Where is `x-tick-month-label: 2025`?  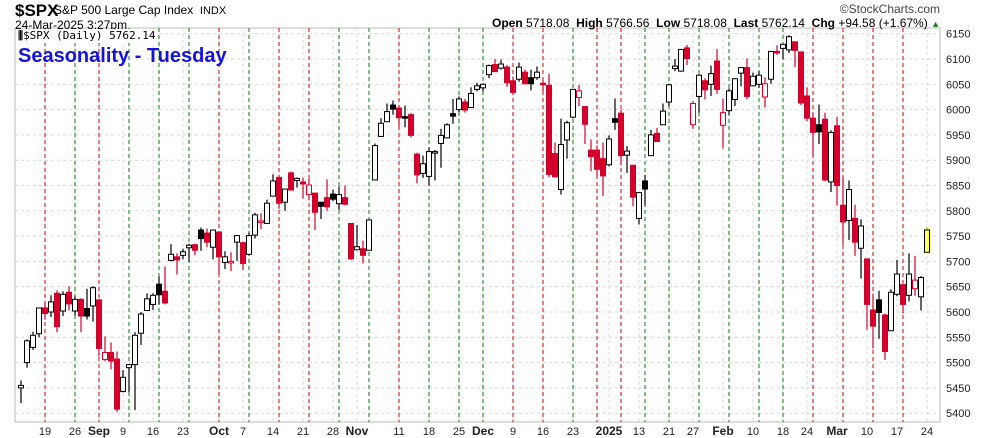 x-tick-month-label: 2025 is located at coordinates (609, 431).